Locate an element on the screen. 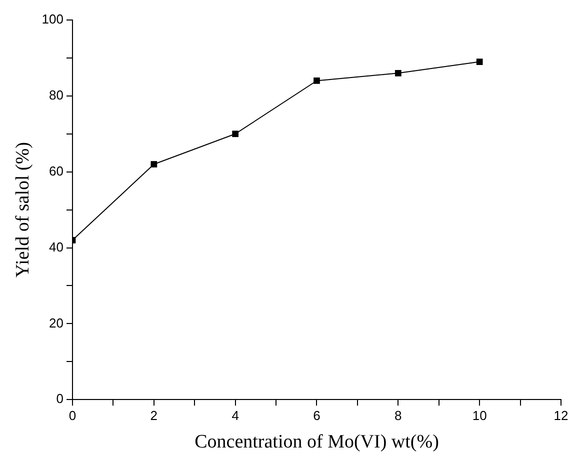 The image size is (583, 466). y-axis-title: Yield of salol (%) is located at coordinates (23, 210).